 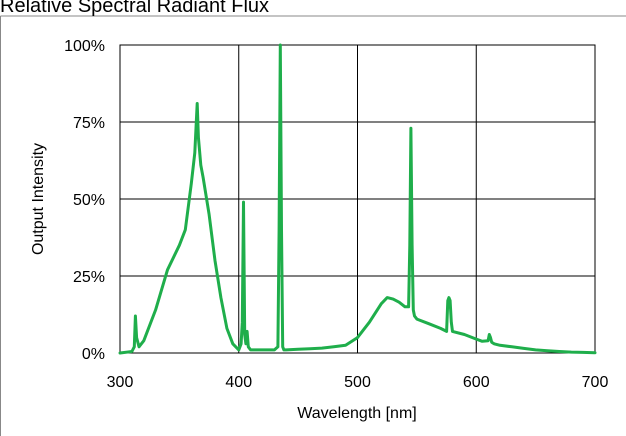 What do you see at coordinates (89, 277) in the screenshot?
I see `y-tick-label: 25%` at bounding box center [89, 277].